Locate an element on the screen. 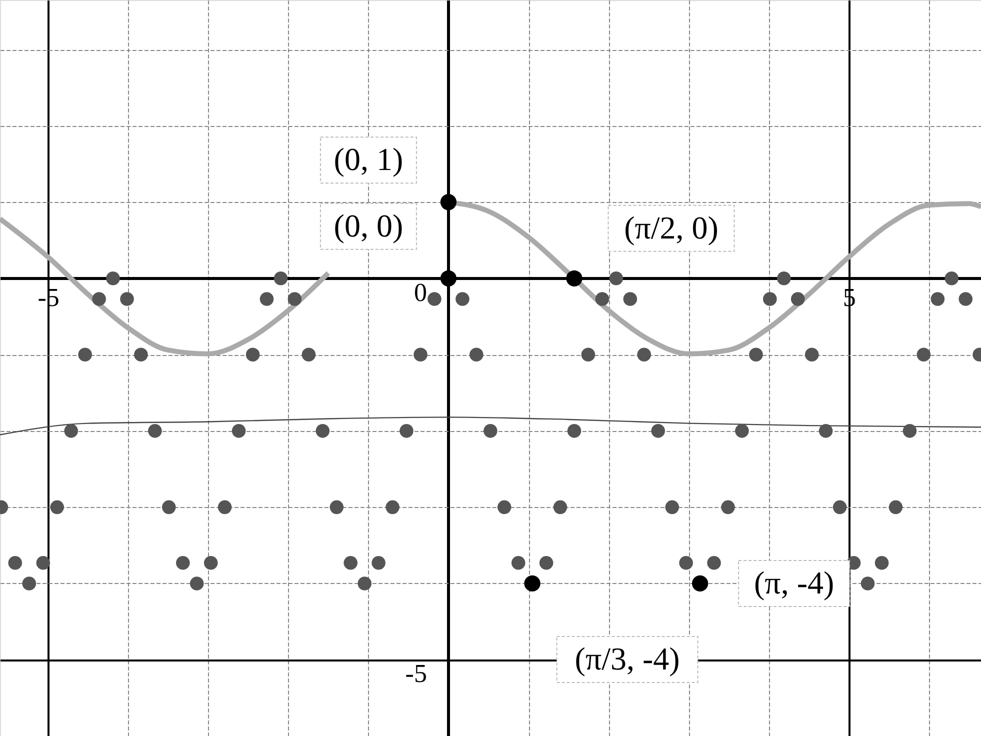 This screenshot has width=981, height=736. annotation: (π/2, 0) is located at coordinates (671, 227).